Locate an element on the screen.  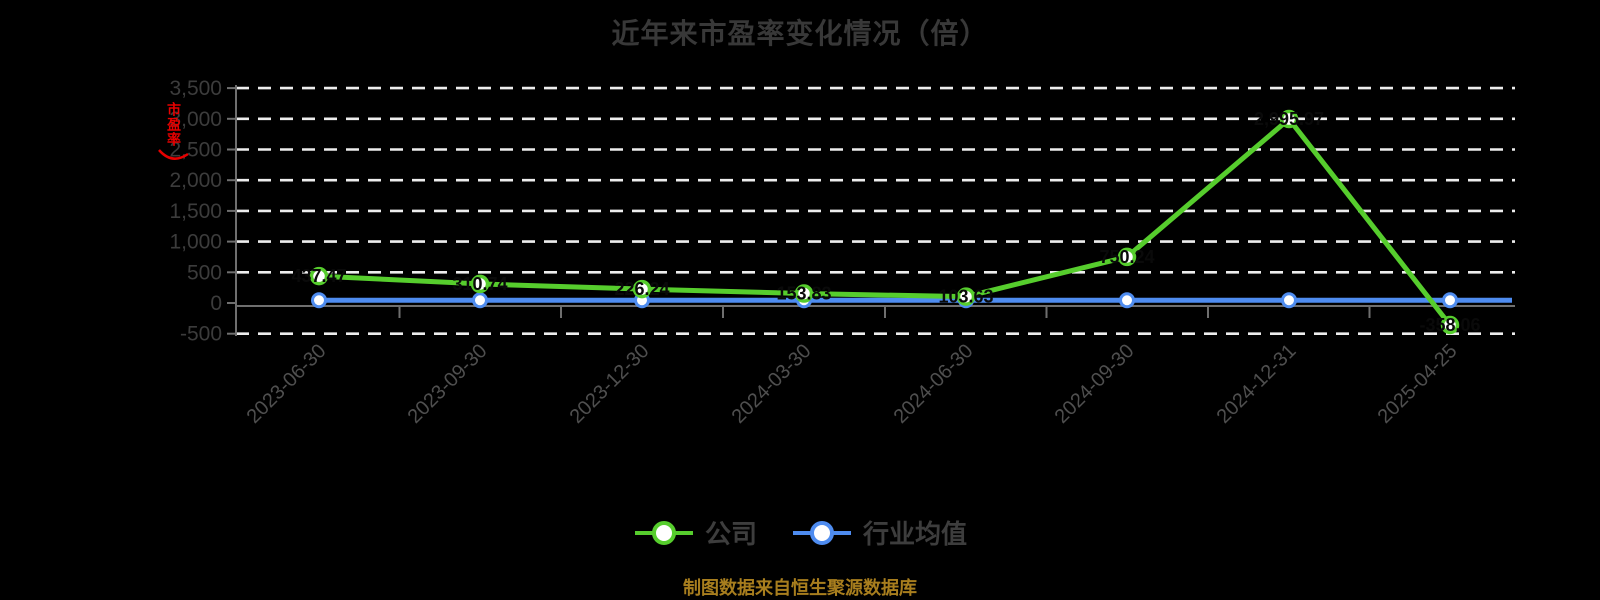
x-category-label: 2023-09-30 is located at coordinates (448, 384).